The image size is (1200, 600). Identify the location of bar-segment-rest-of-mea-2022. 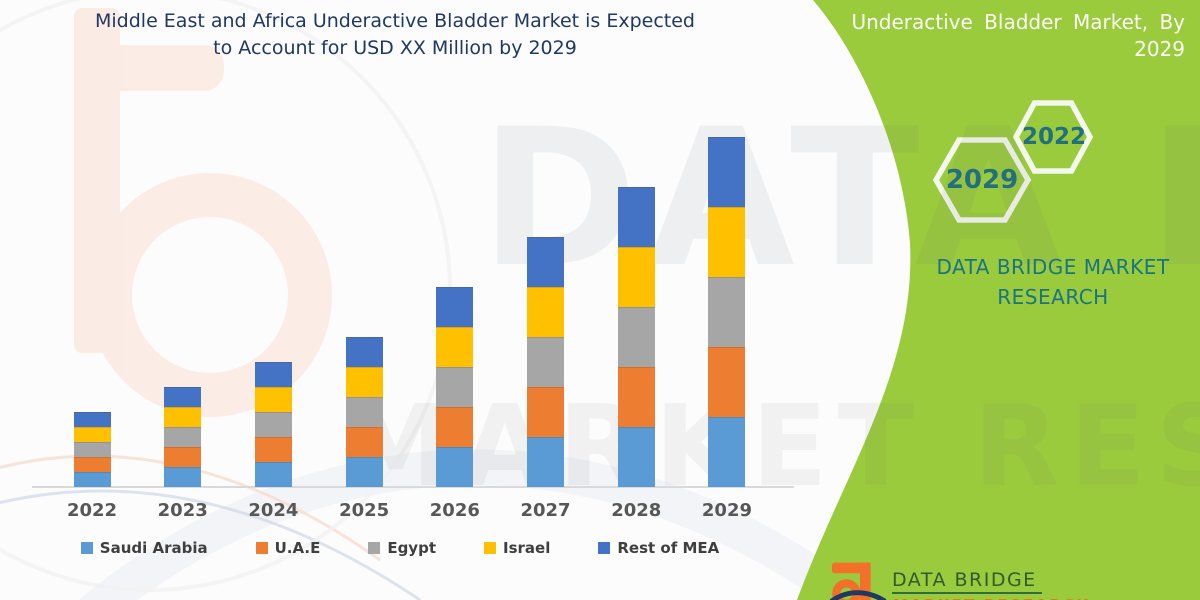
(92, 419).